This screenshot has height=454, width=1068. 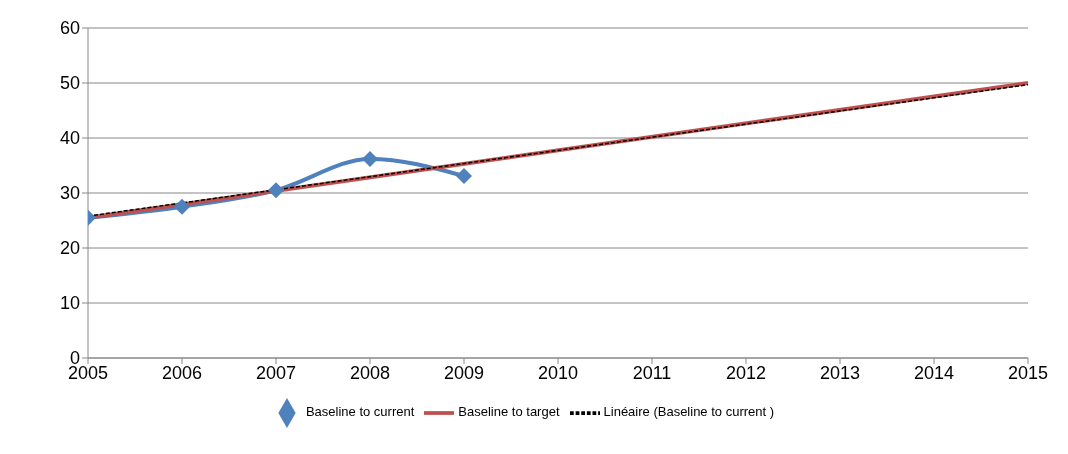 What do you see at coordinates (558, 372) in the screenshot?
I see `x-tick-label: 2010` at bounding box center [558, 372].